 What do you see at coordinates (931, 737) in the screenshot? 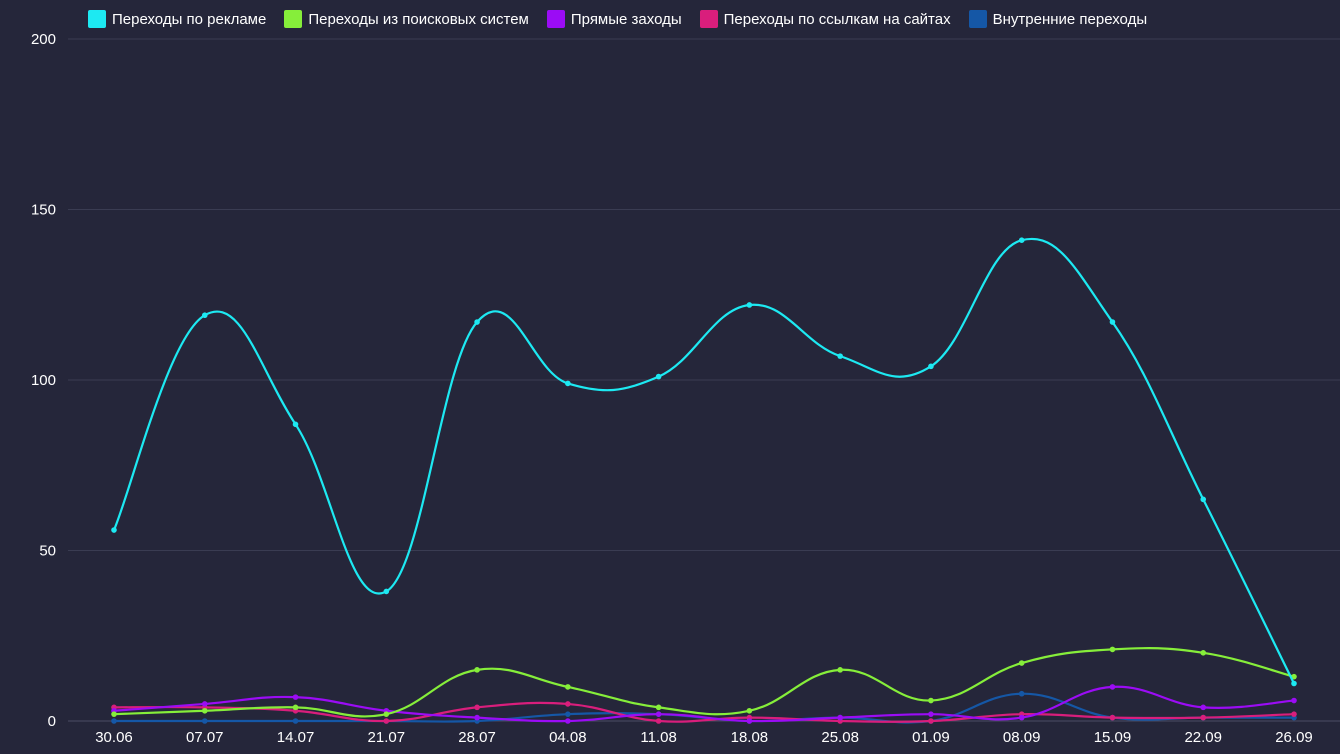
I see `x-tick-label: 01.09` at bounding box center [931, 737].